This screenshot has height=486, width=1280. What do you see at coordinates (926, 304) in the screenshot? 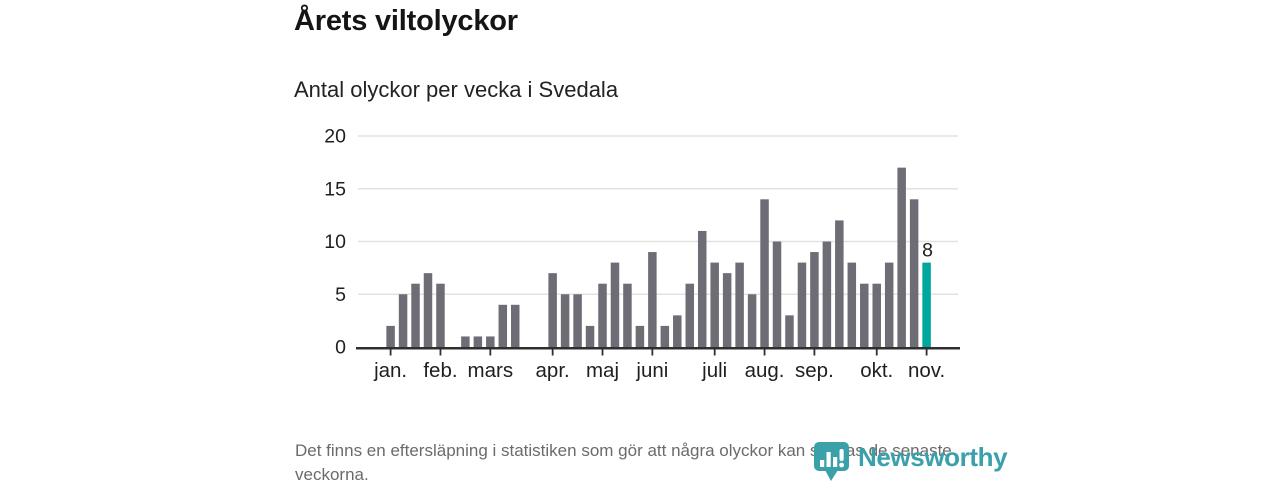
I see `bar-current-week` at bounding box center [926, 304].